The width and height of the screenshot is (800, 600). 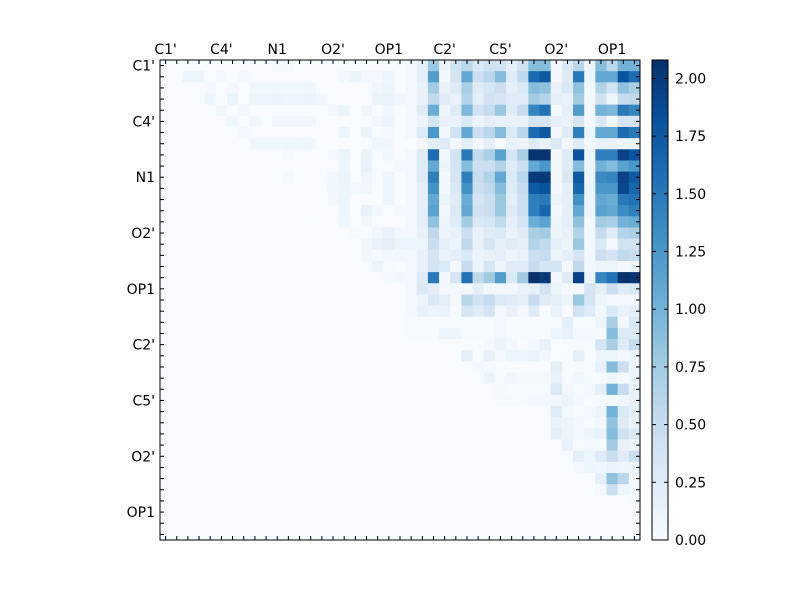 I want to click on x-tick-label: OP1, so click(x=612, y=50).